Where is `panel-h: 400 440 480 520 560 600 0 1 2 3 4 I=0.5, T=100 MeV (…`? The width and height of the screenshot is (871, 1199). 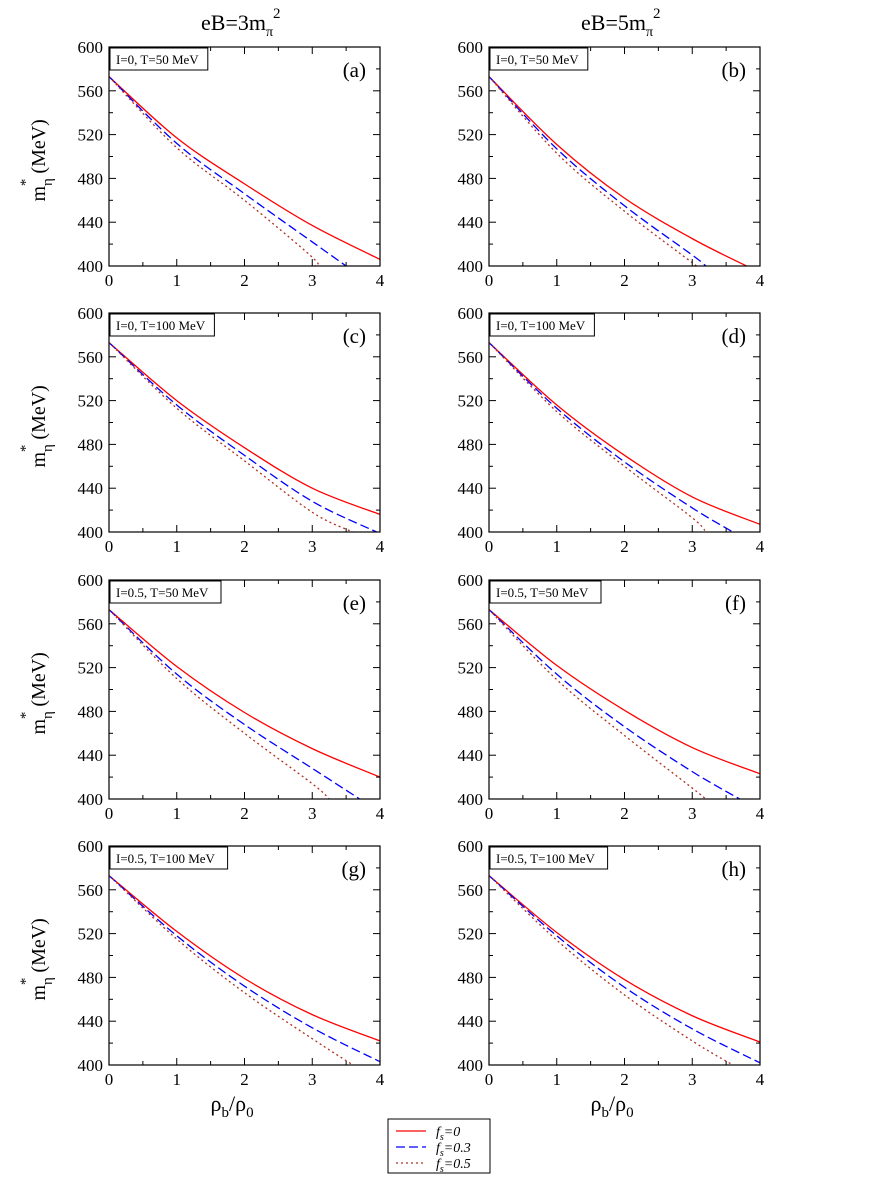
panel-h: 400 440 480 520 560 600 0 1 2 3 4 I=0.5, T=100 MeV (… is located at coordinates (611, 979).